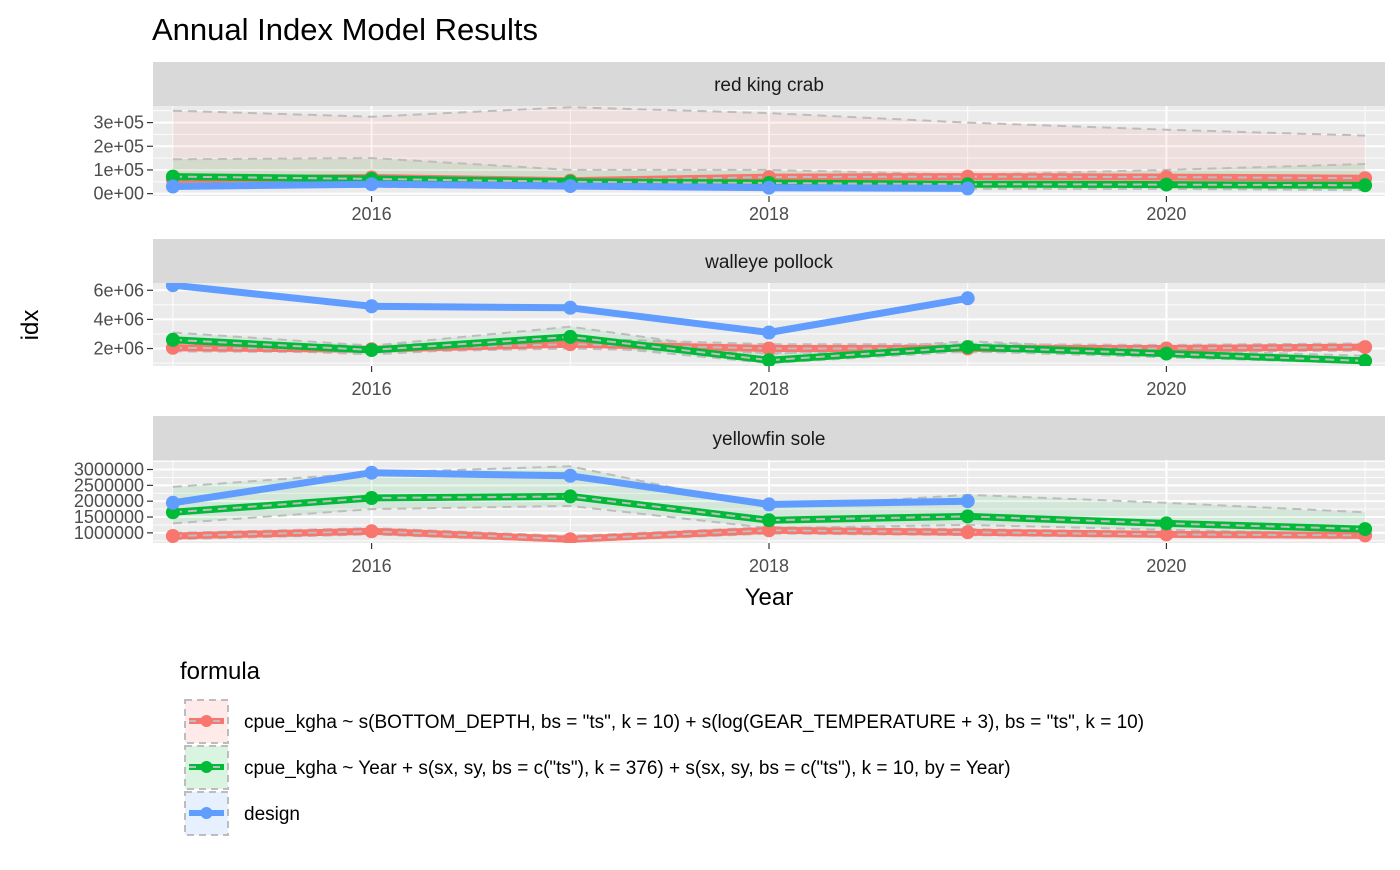  What do you see at coordinates (118, 170) in the screenshot?
I see `y-tick-label: 1e+05` at bounding box center [118, 170].